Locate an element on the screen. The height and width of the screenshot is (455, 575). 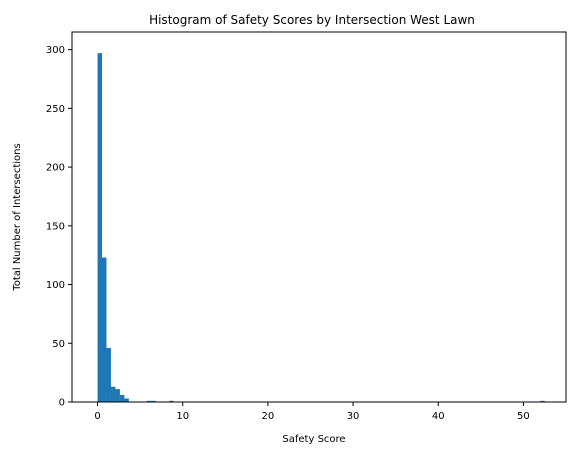
y-tick-label: 150 is located at coordinates (55, 226).